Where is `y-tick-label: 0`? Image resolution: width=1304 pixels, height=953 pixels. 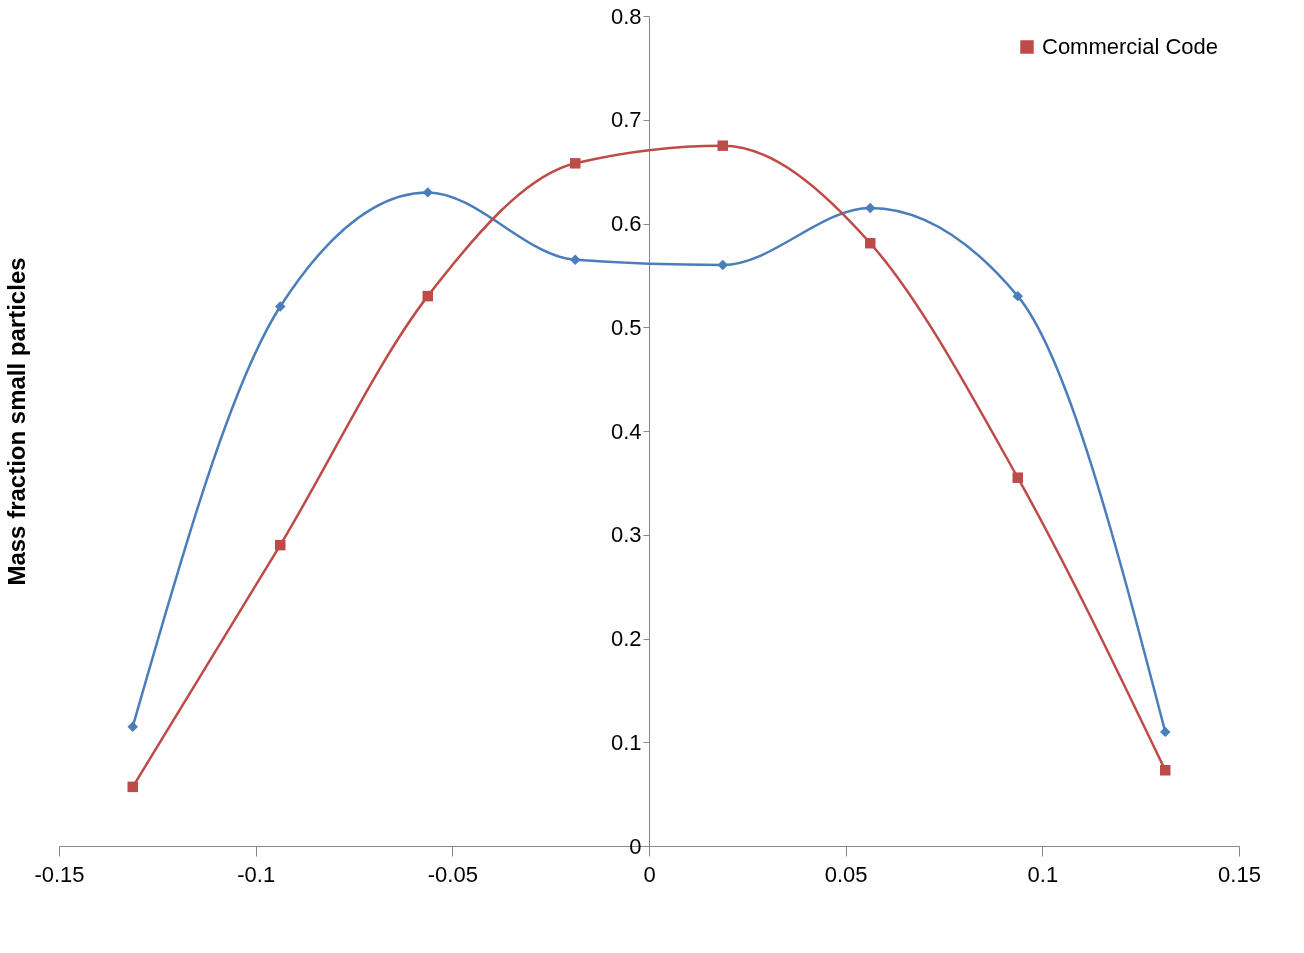 y-tick-label: 0 is located at coordinates (635, 846).